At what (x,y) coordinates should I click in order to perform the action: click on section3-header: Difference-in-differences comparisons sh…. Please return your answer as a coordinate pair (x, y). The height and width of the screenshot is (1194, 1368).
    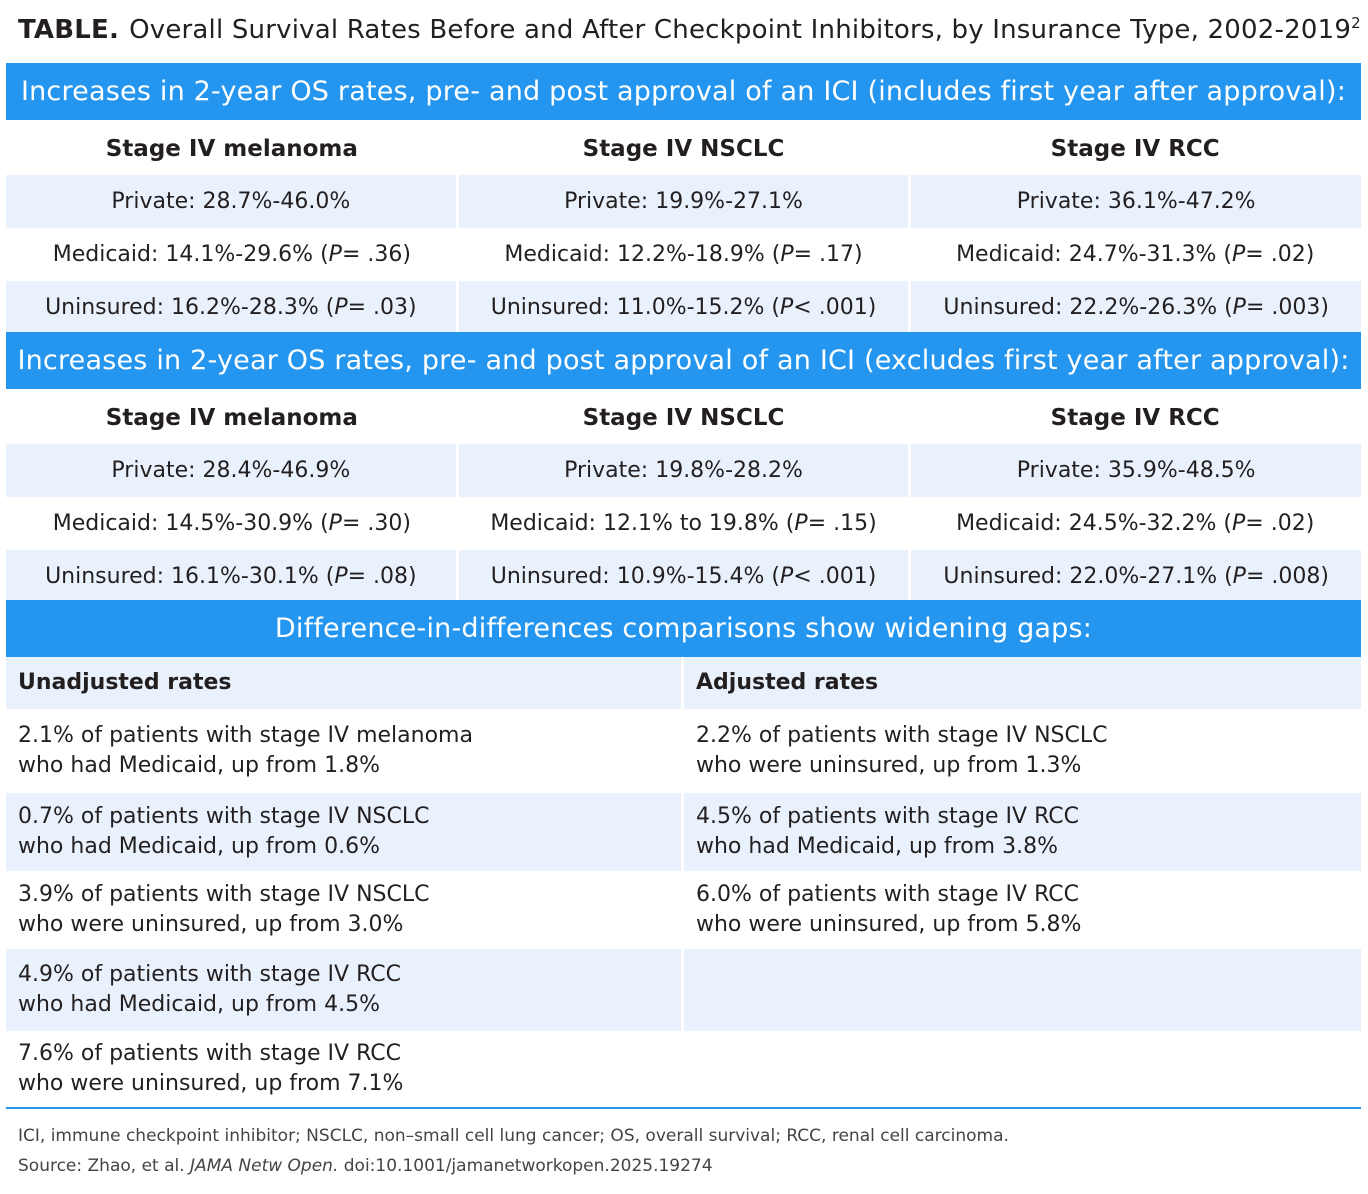
    Looking at the image, I should click on (683, 628).